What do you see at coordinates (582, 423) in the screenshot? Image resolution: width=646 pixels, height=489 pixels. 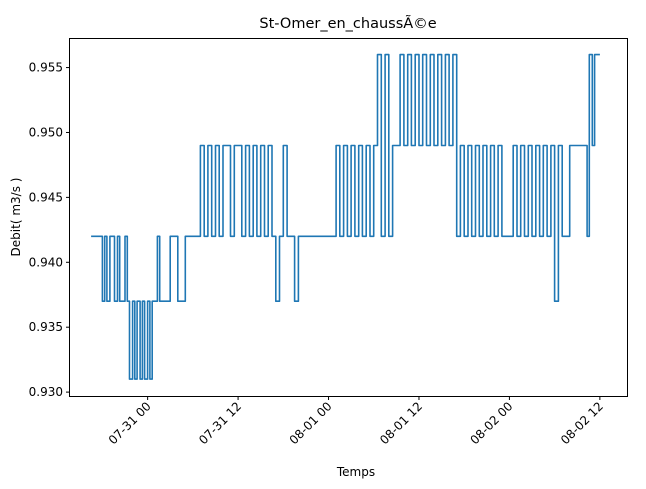 I see `x-tick-label: 08-02 12` at bounding box center [582, 423].